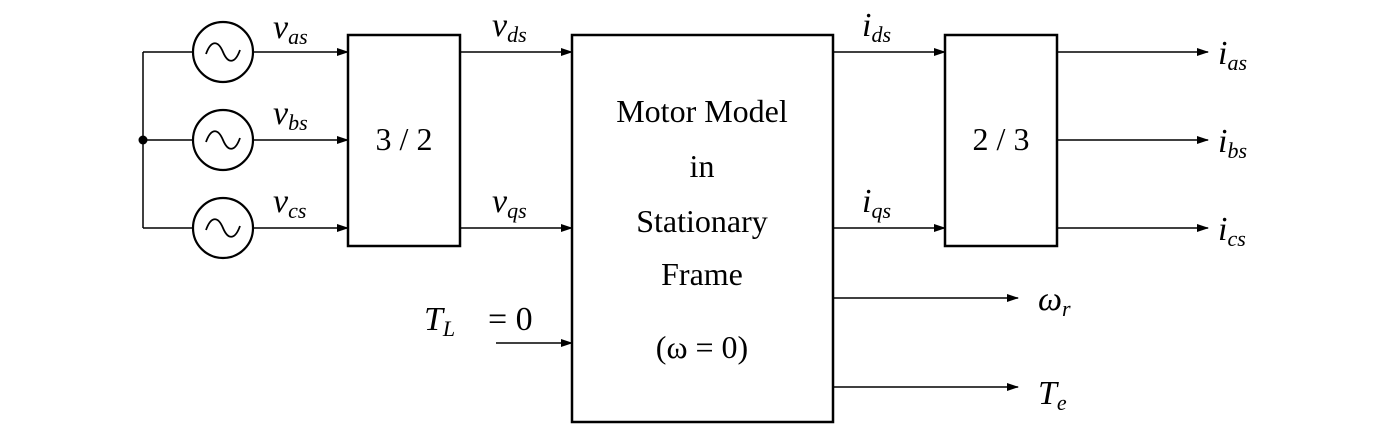 The height and width of the screenshot is (428, 1397). What do you see at coordinates (509, 27) in the screenshot?
I see `label-vds: vds` at bounding box center [509, 27].